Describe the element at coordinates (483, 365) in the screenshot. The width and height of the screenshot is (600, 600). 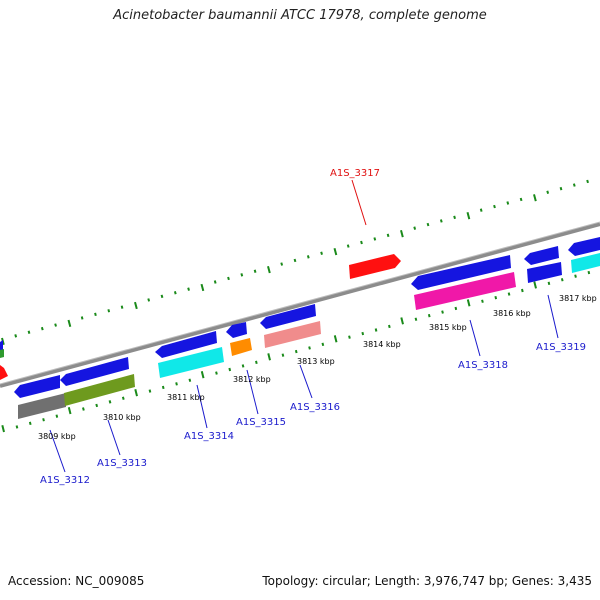
I see `gene-label: A1S_3318` at that location.